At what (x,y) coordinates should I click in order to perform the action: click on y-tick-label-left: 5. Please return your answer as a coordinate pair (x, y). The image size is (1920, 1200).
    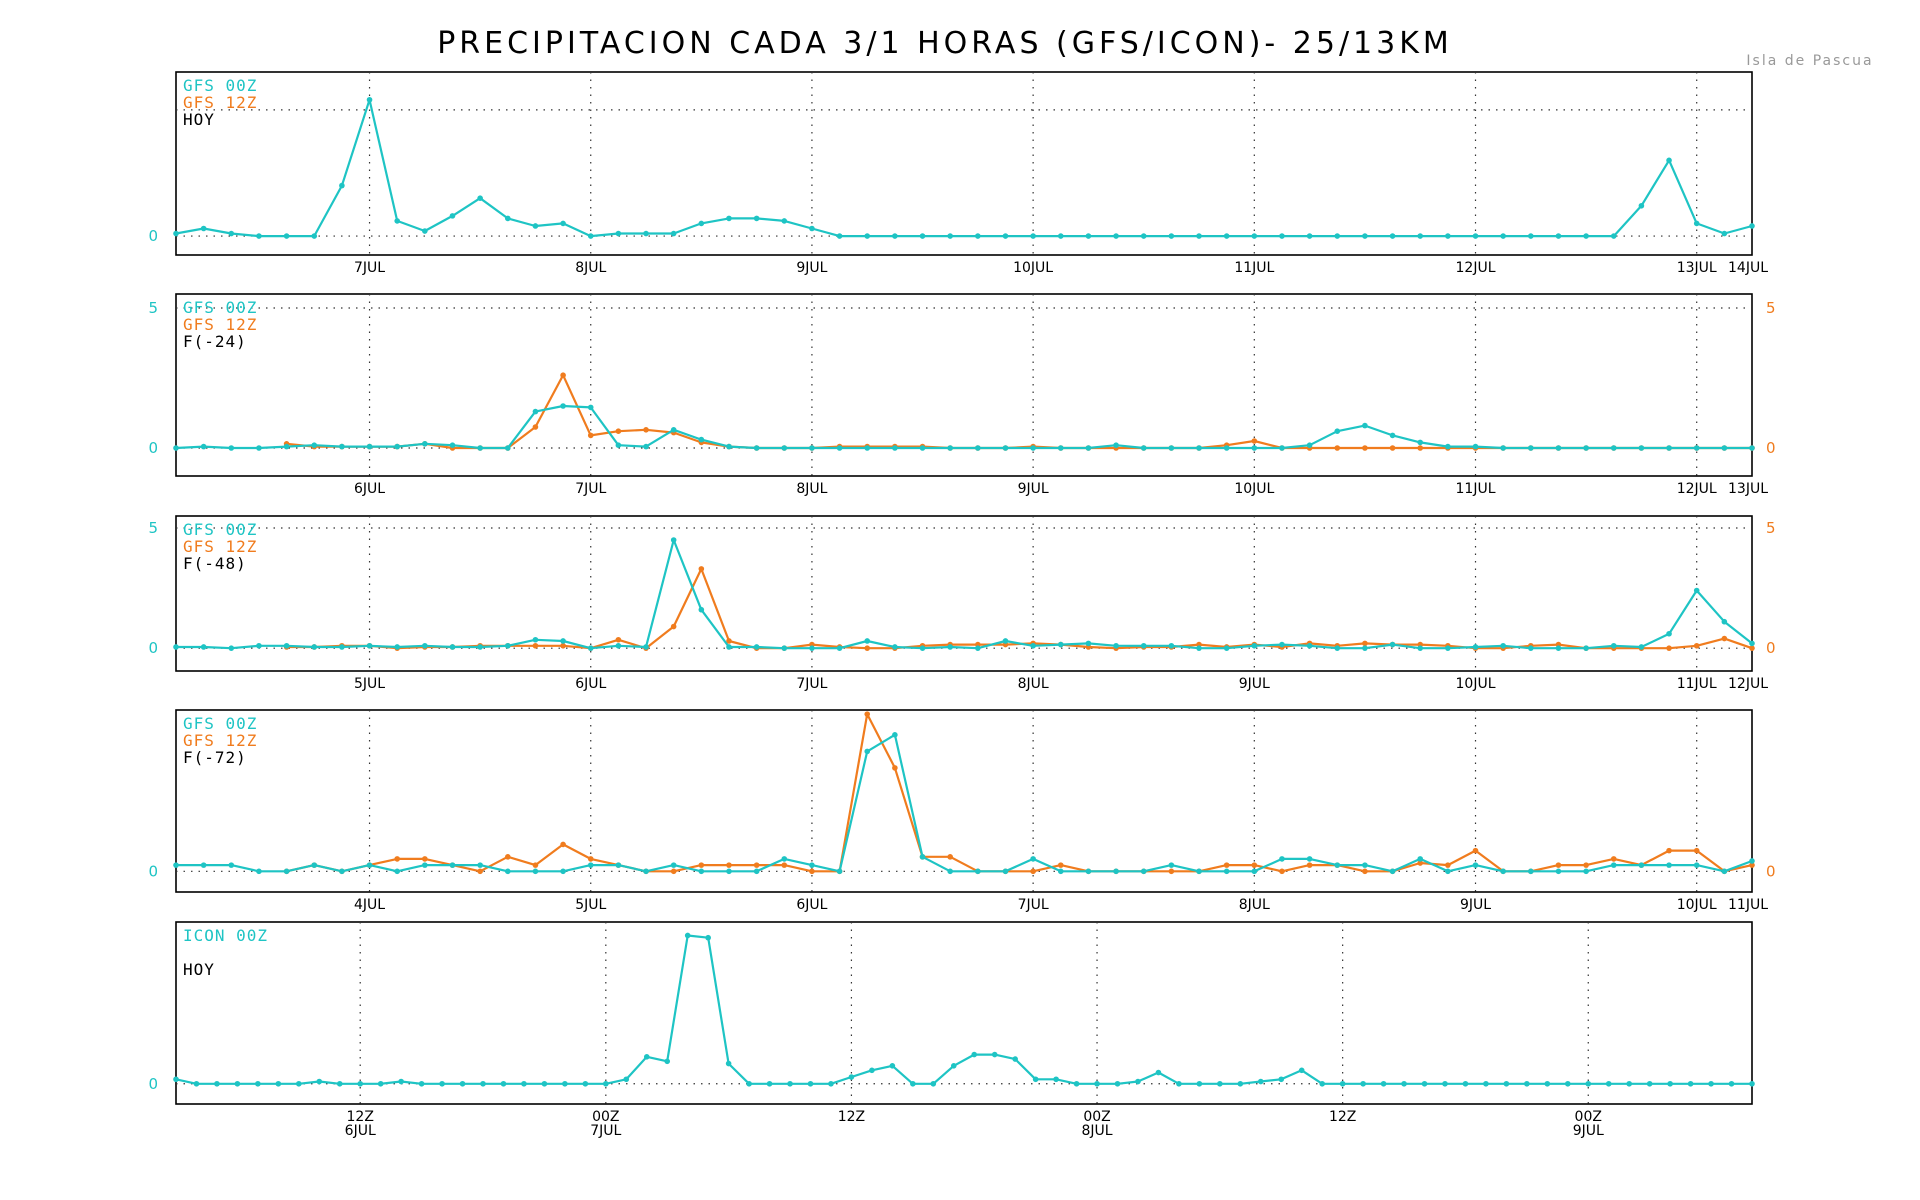
    Looking at the image, I should click on (153, 528).